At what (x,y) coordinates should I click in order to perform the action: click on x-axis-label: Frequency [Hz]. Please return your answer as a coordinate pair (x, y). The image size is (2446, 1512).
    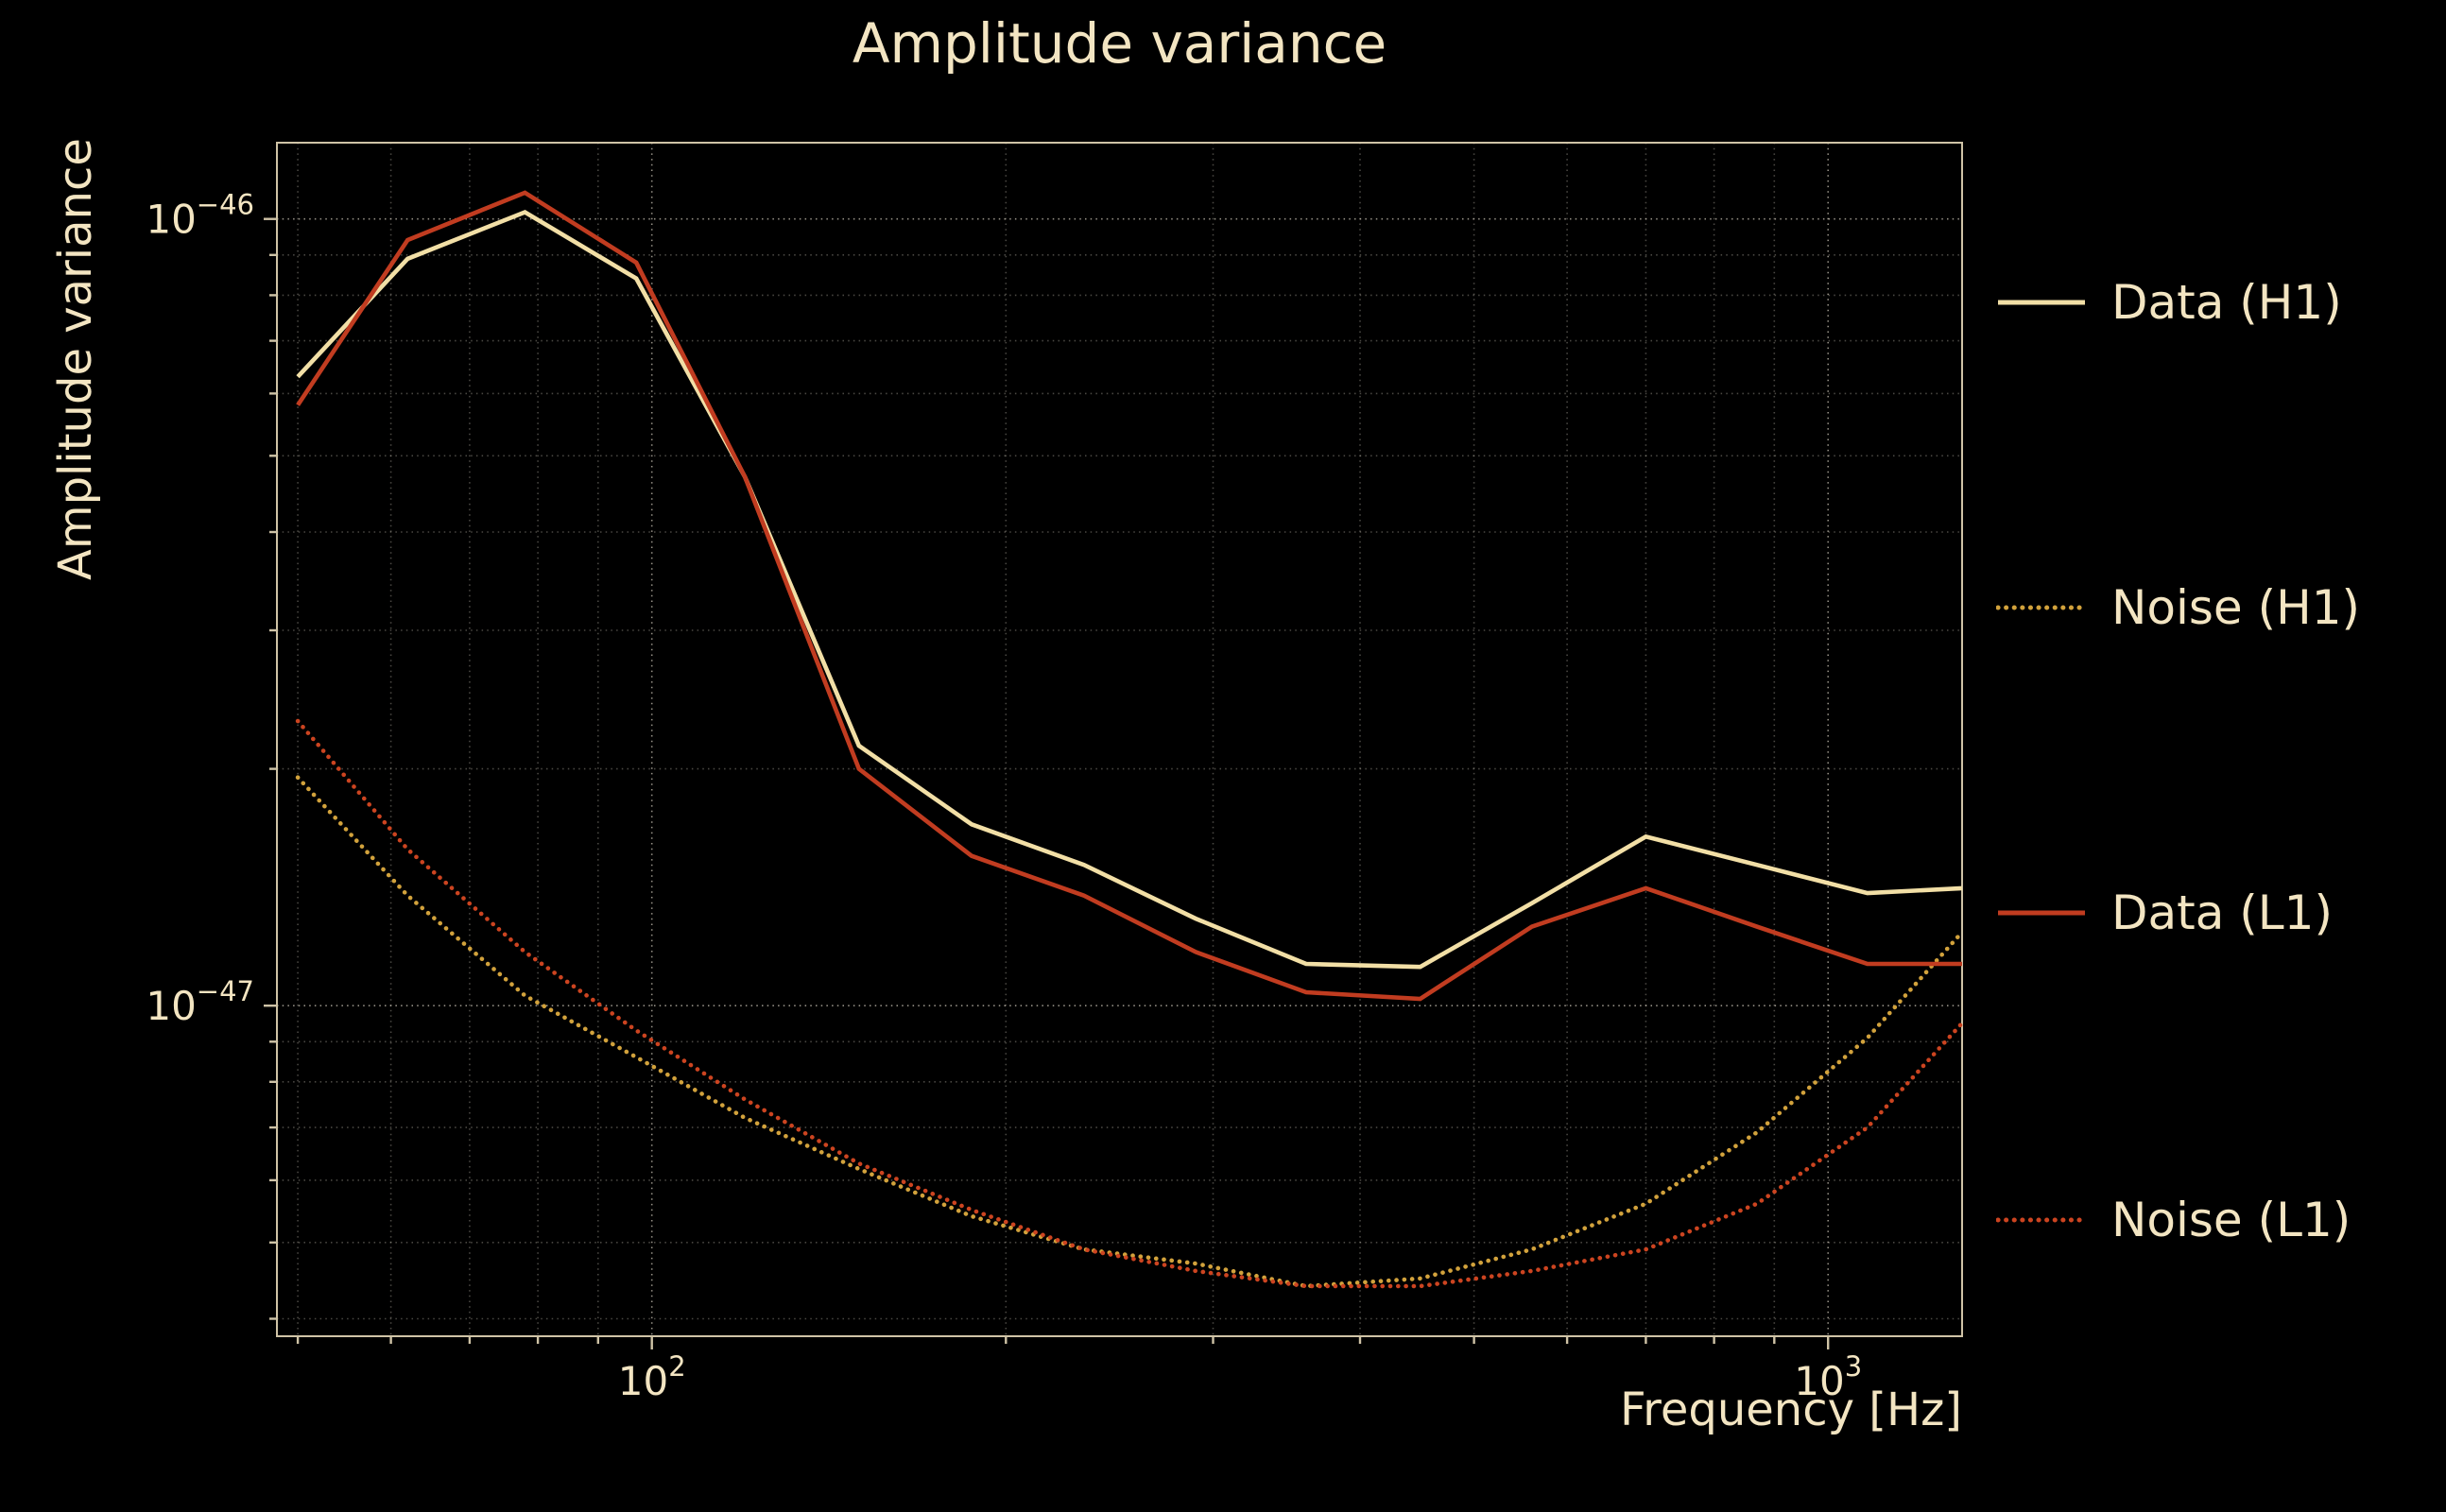
    Looking at the image, I should click on (1791, 1409).